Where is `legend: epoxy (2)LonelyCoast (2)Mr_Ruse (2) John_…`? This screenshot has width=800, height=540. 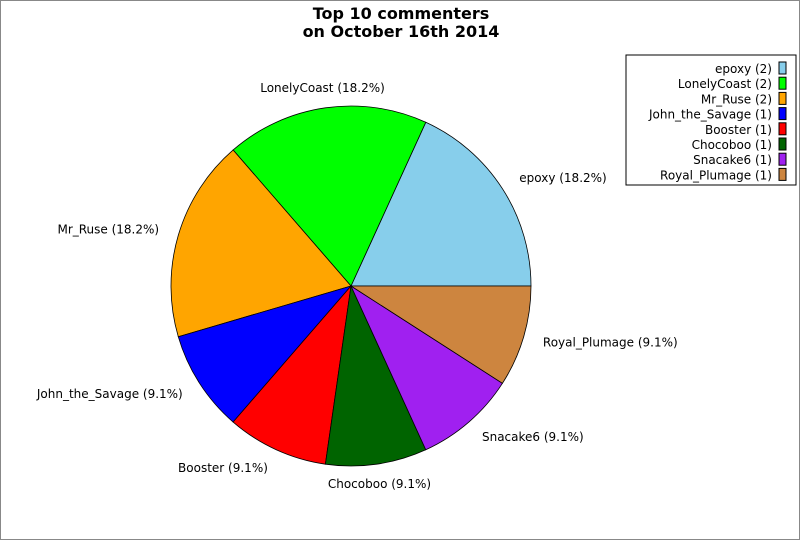
legend: epoxy (2)LonelyCoast (2)Mr_Ruse (2) John_… is located at coordinates (711, 120).